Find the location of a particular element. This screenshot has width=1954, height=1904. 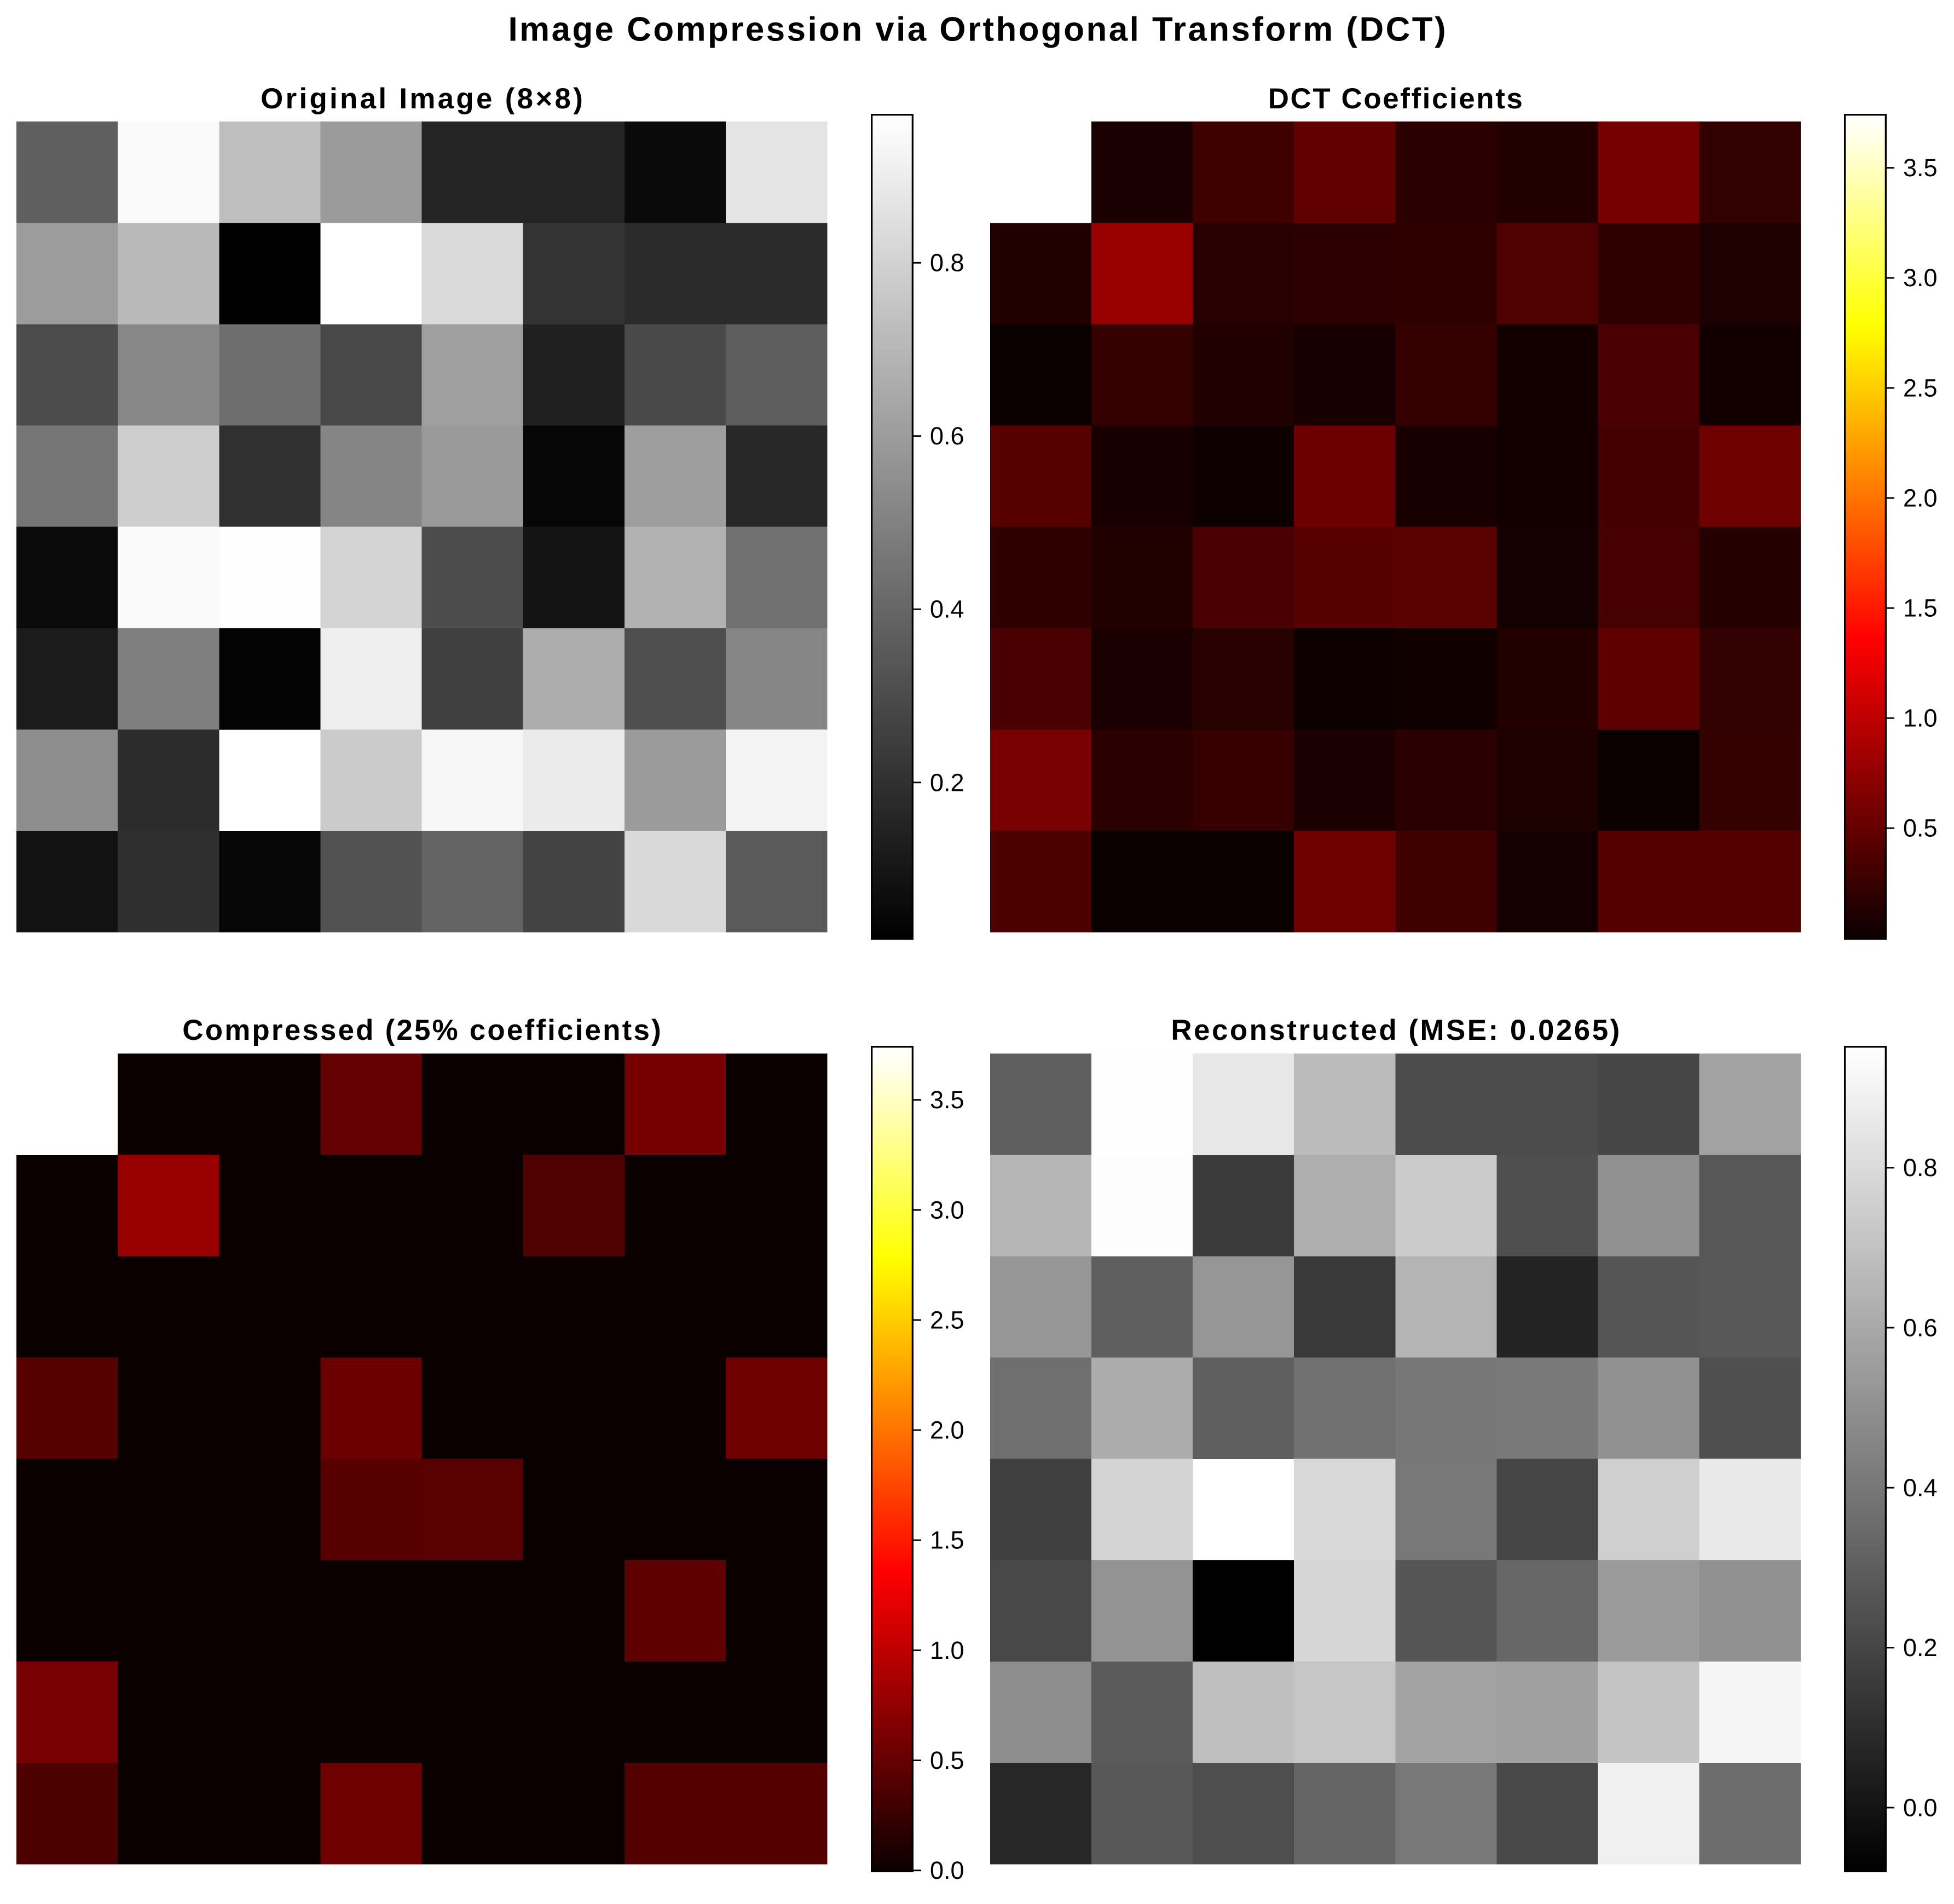

svg-text: Original Image (8×8) is located at coordinates (423, 99).